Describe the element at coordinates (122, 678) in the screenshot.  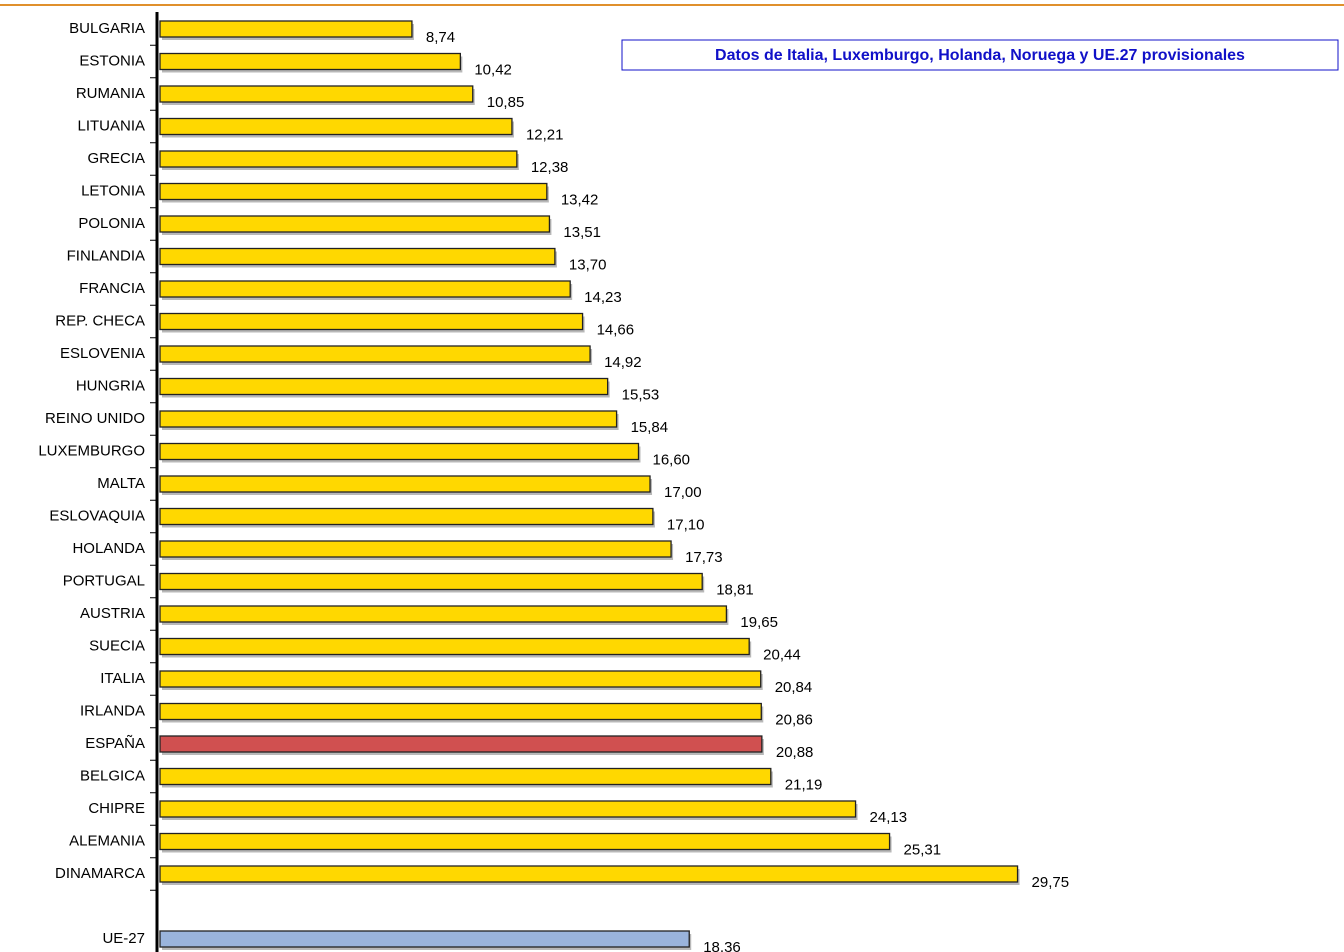
I see `y-tick-label: ITALIA` at that location.